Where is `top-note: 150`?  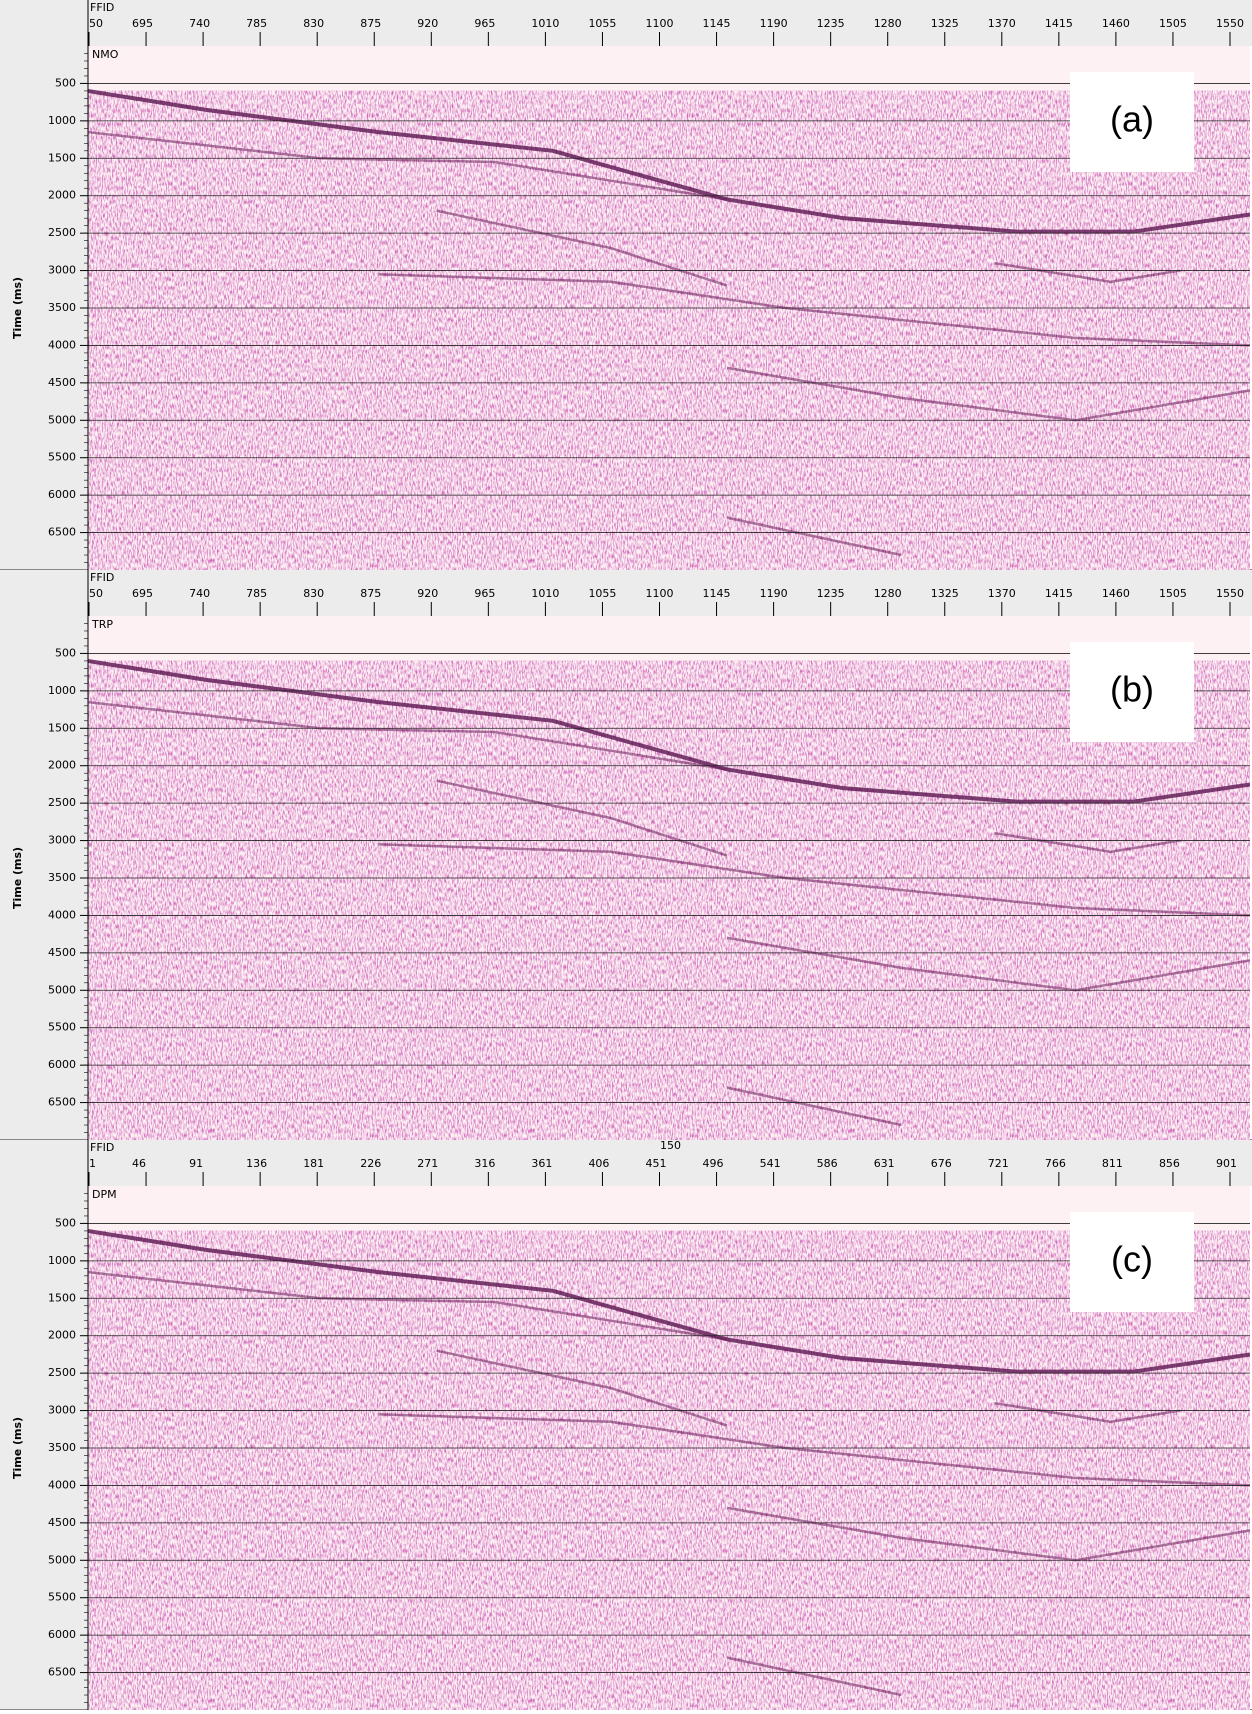
top-note: 150 is located at coordinates (670, 1145).